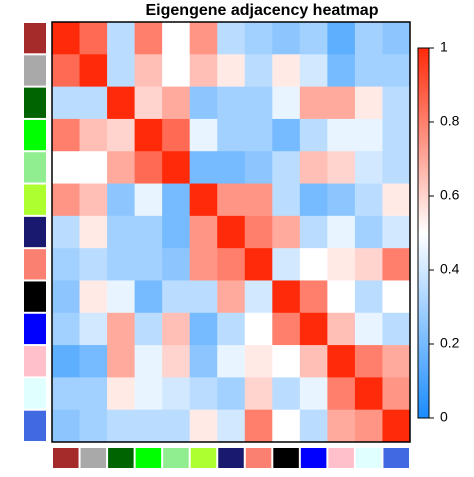 Image resolution: width=474 pixels, height=477 pixels. I want to click on colorbar-tick-label: 0.2, so click(450, 343).